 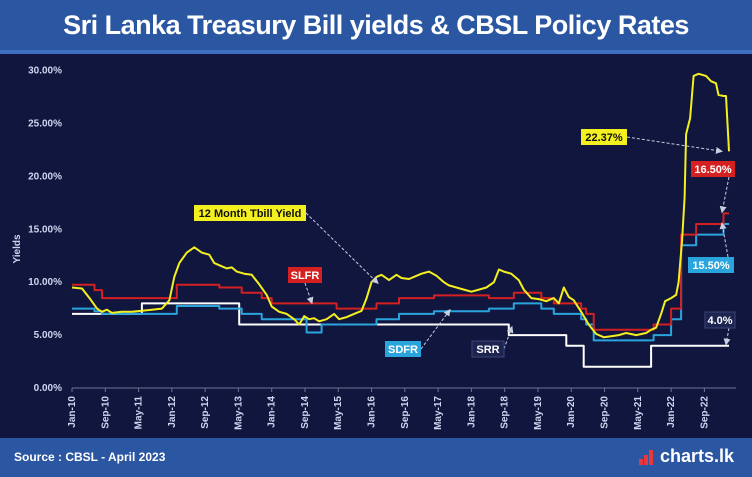 What do you see at coordinates (376, 457) in the screenshot?
I see `footer-bar: Source : CBSL - April 2023 charts.lk` at bounding box center [376, 457].